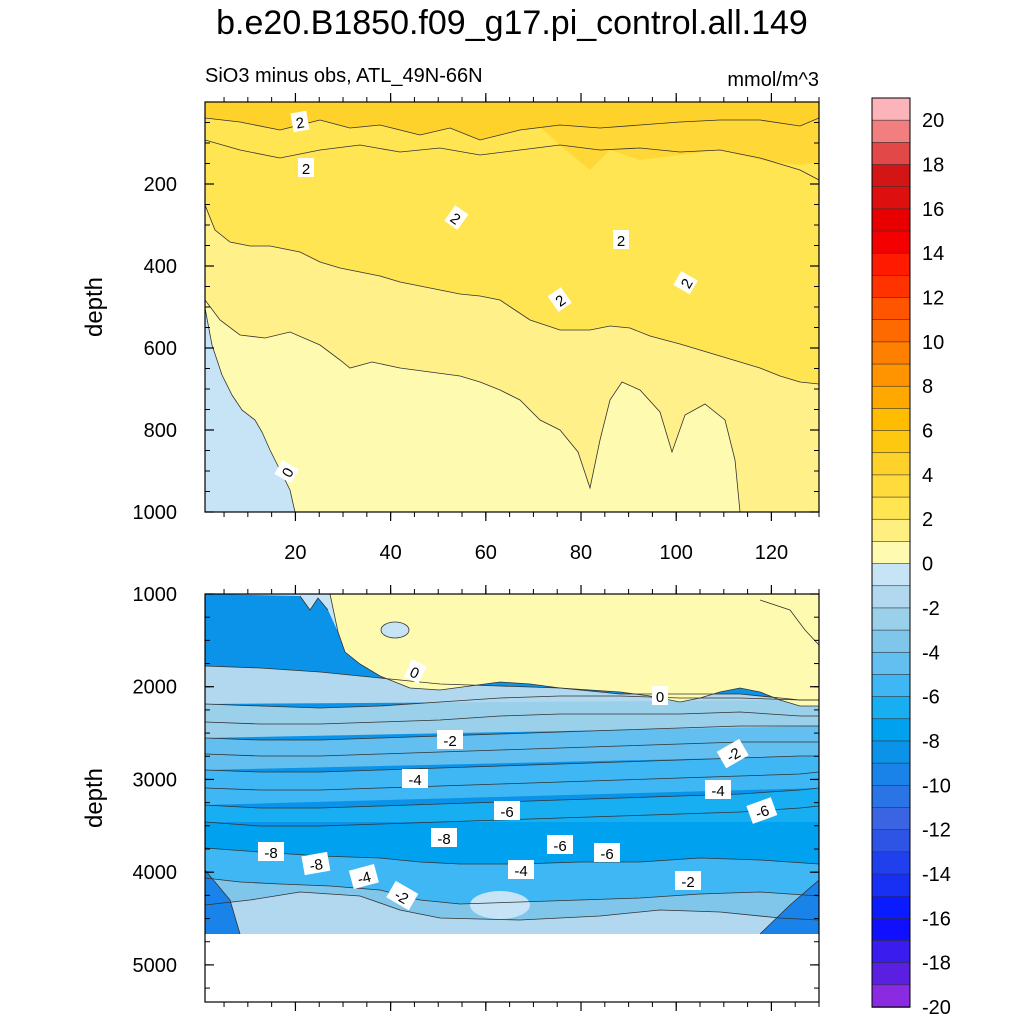 The height and width of the screenshot is (1024, 1024). What do you see at coordinates (415, 671) in the screenshot?
I see `contour-label: 0` at bounding box center [415, 671].